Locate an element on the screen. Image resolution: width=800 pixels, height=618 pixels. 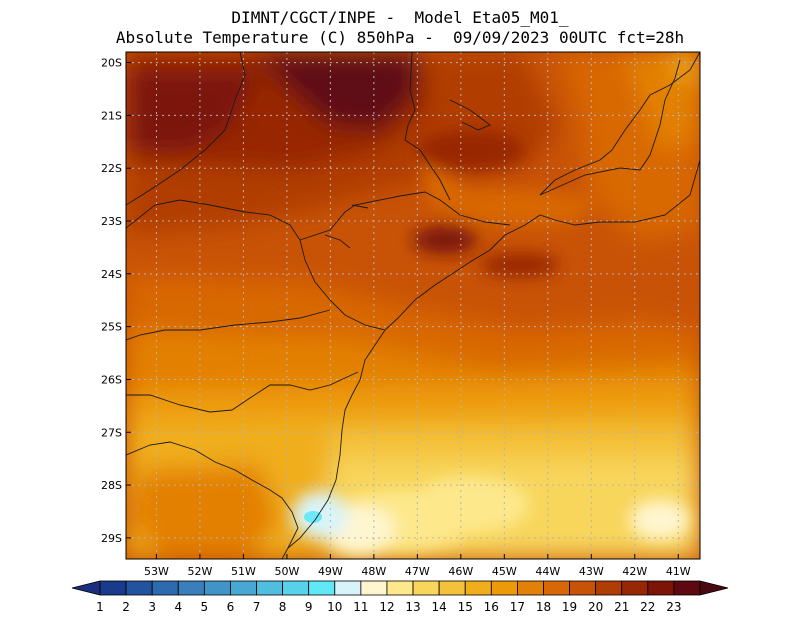
lat-tick-label: 29S is located at coordinates (111, 538).